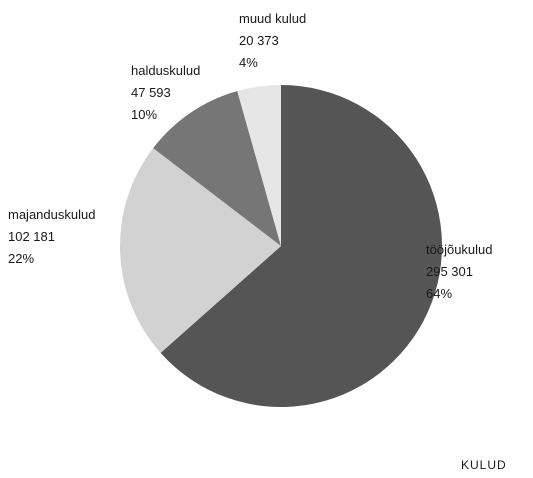 The height and width of the screenshot is (478, 533). Describe the element at coordinates (31, 236) in the screenshot. I see `slice-label-value: 102 181` at that location.